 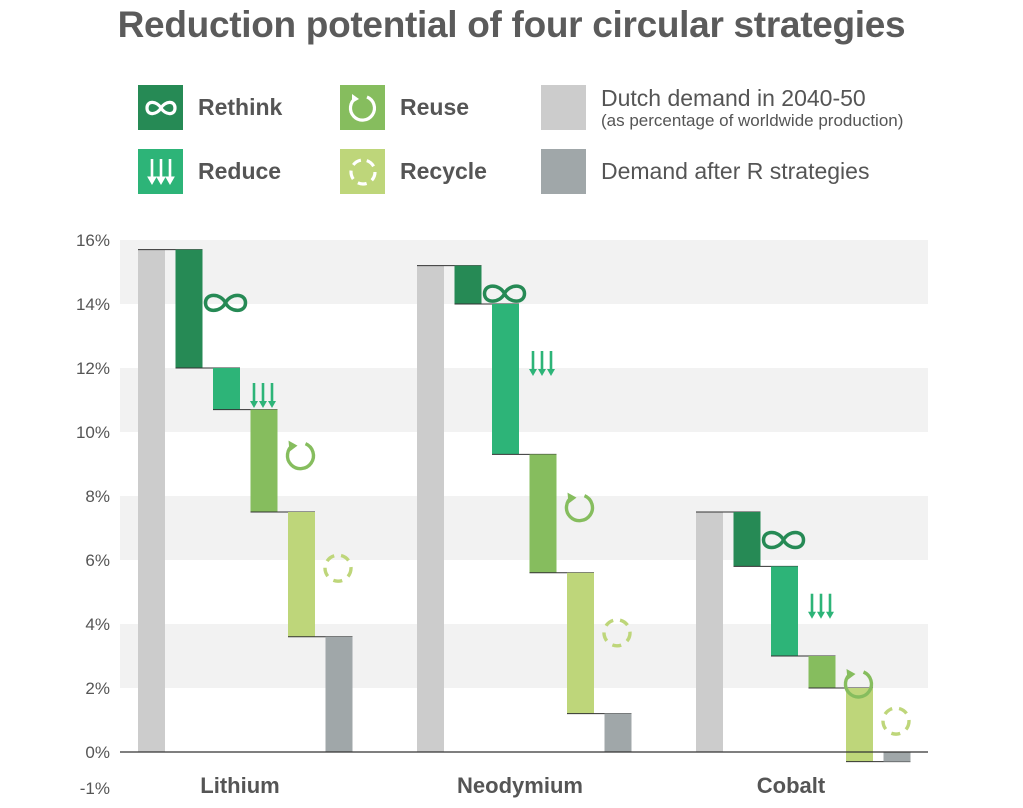 I want to click on group-lithium, so click(x=245, y=500).